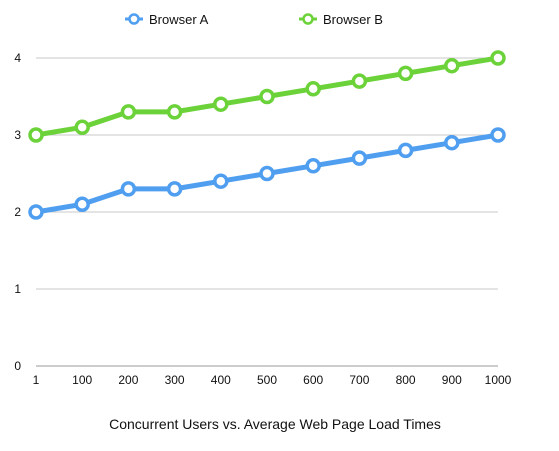  I want to click on y-tick-label: 2, so click(17, 212).